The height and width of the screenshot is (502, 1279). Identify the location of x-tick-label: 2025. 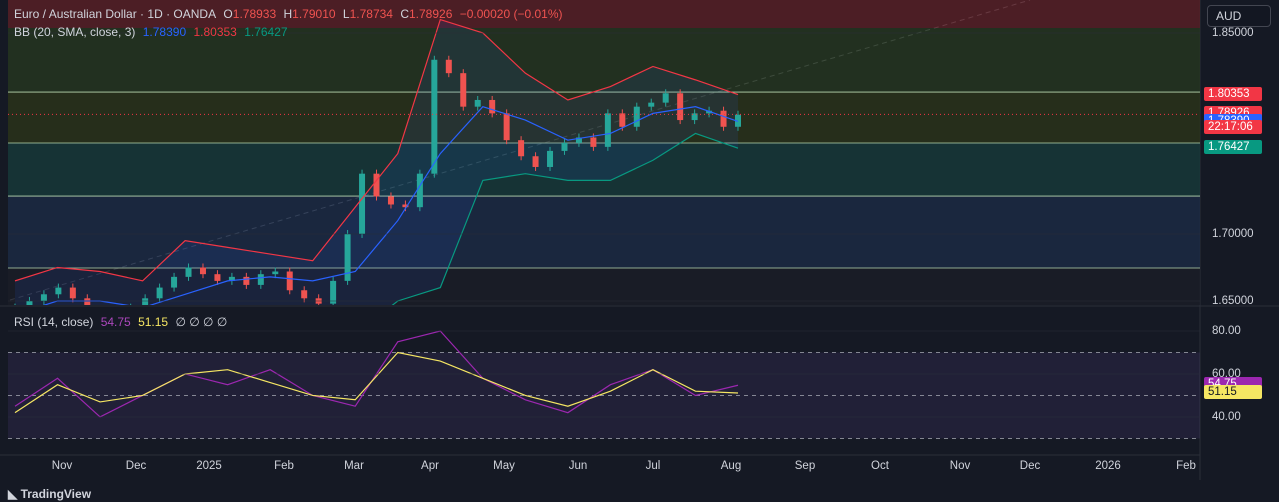
(209, 466).